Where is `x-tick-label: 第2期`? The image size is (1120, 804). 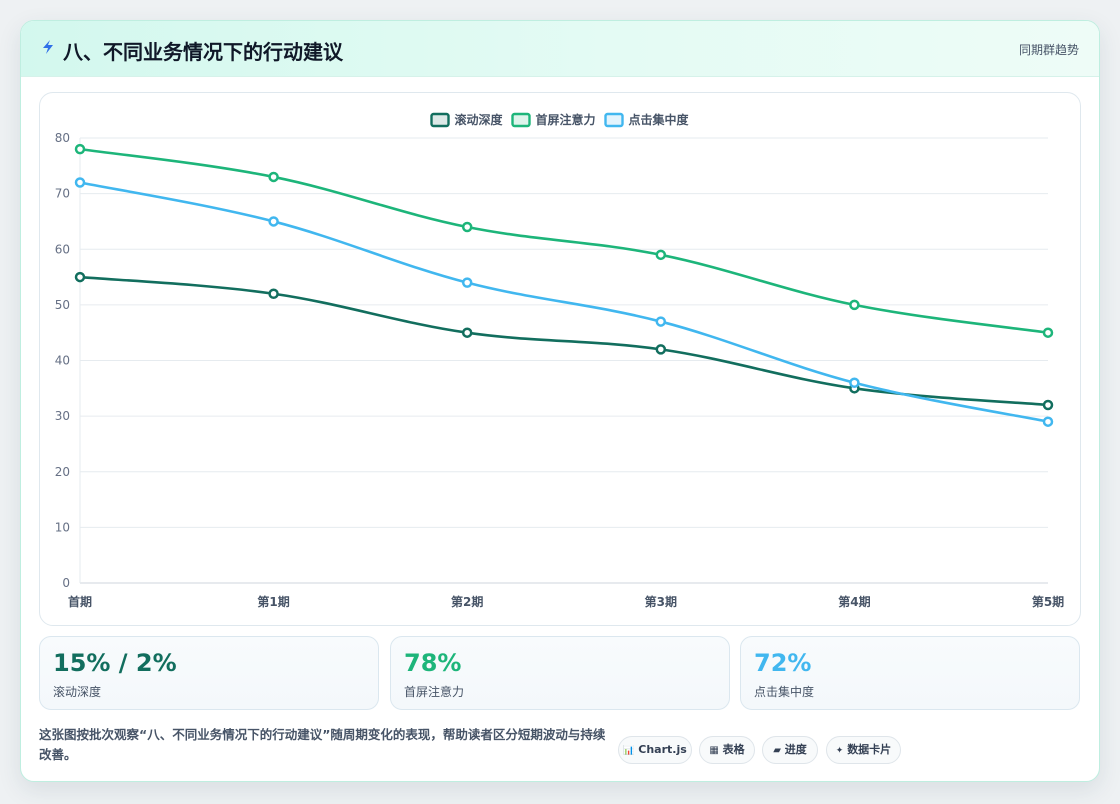 x-tick-label: 第2期 is located at coordinates (467, 601).